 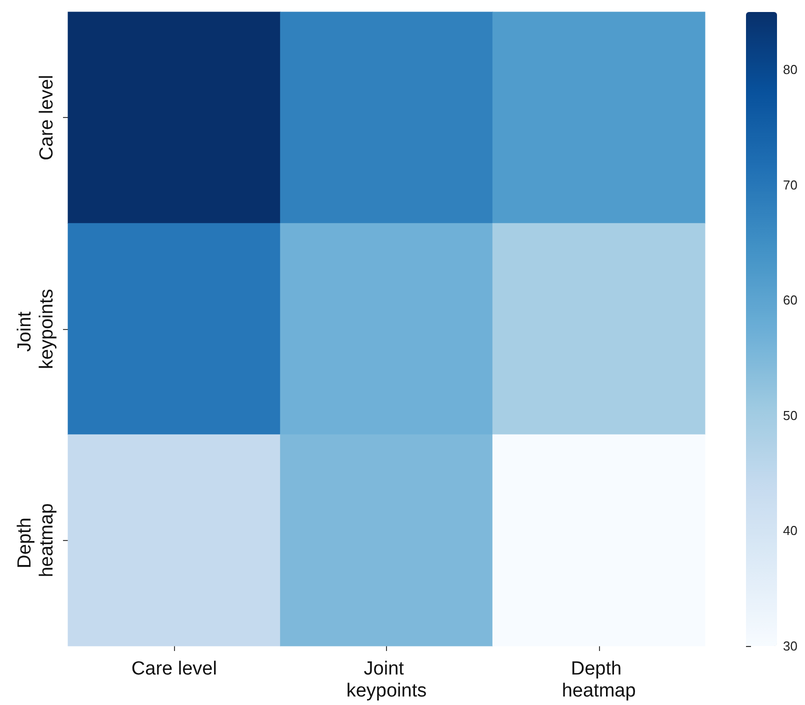 I want to click on y-tick-label: Joint keypoints, so click(x=36, y=329).